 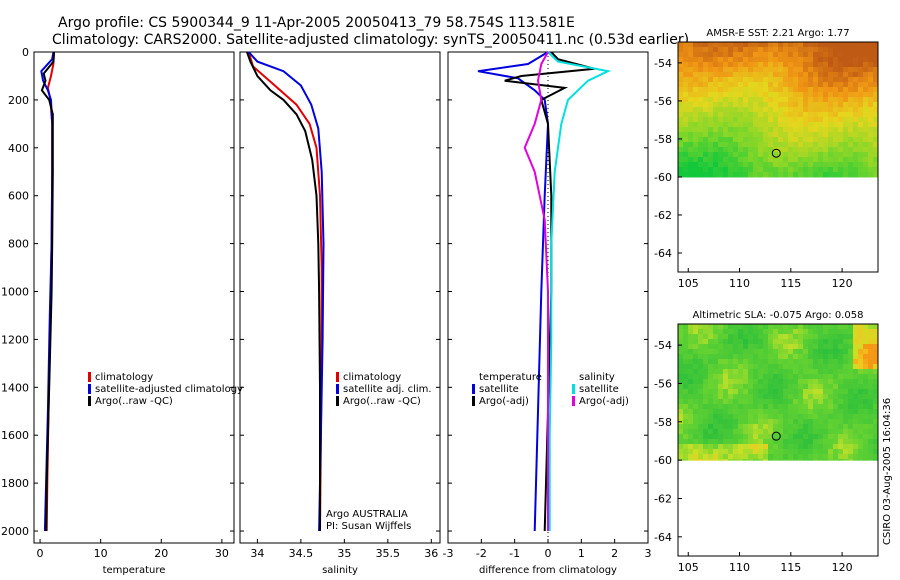 I want to click on legend-label: Argo(-adj), so click(x=504, y=401).